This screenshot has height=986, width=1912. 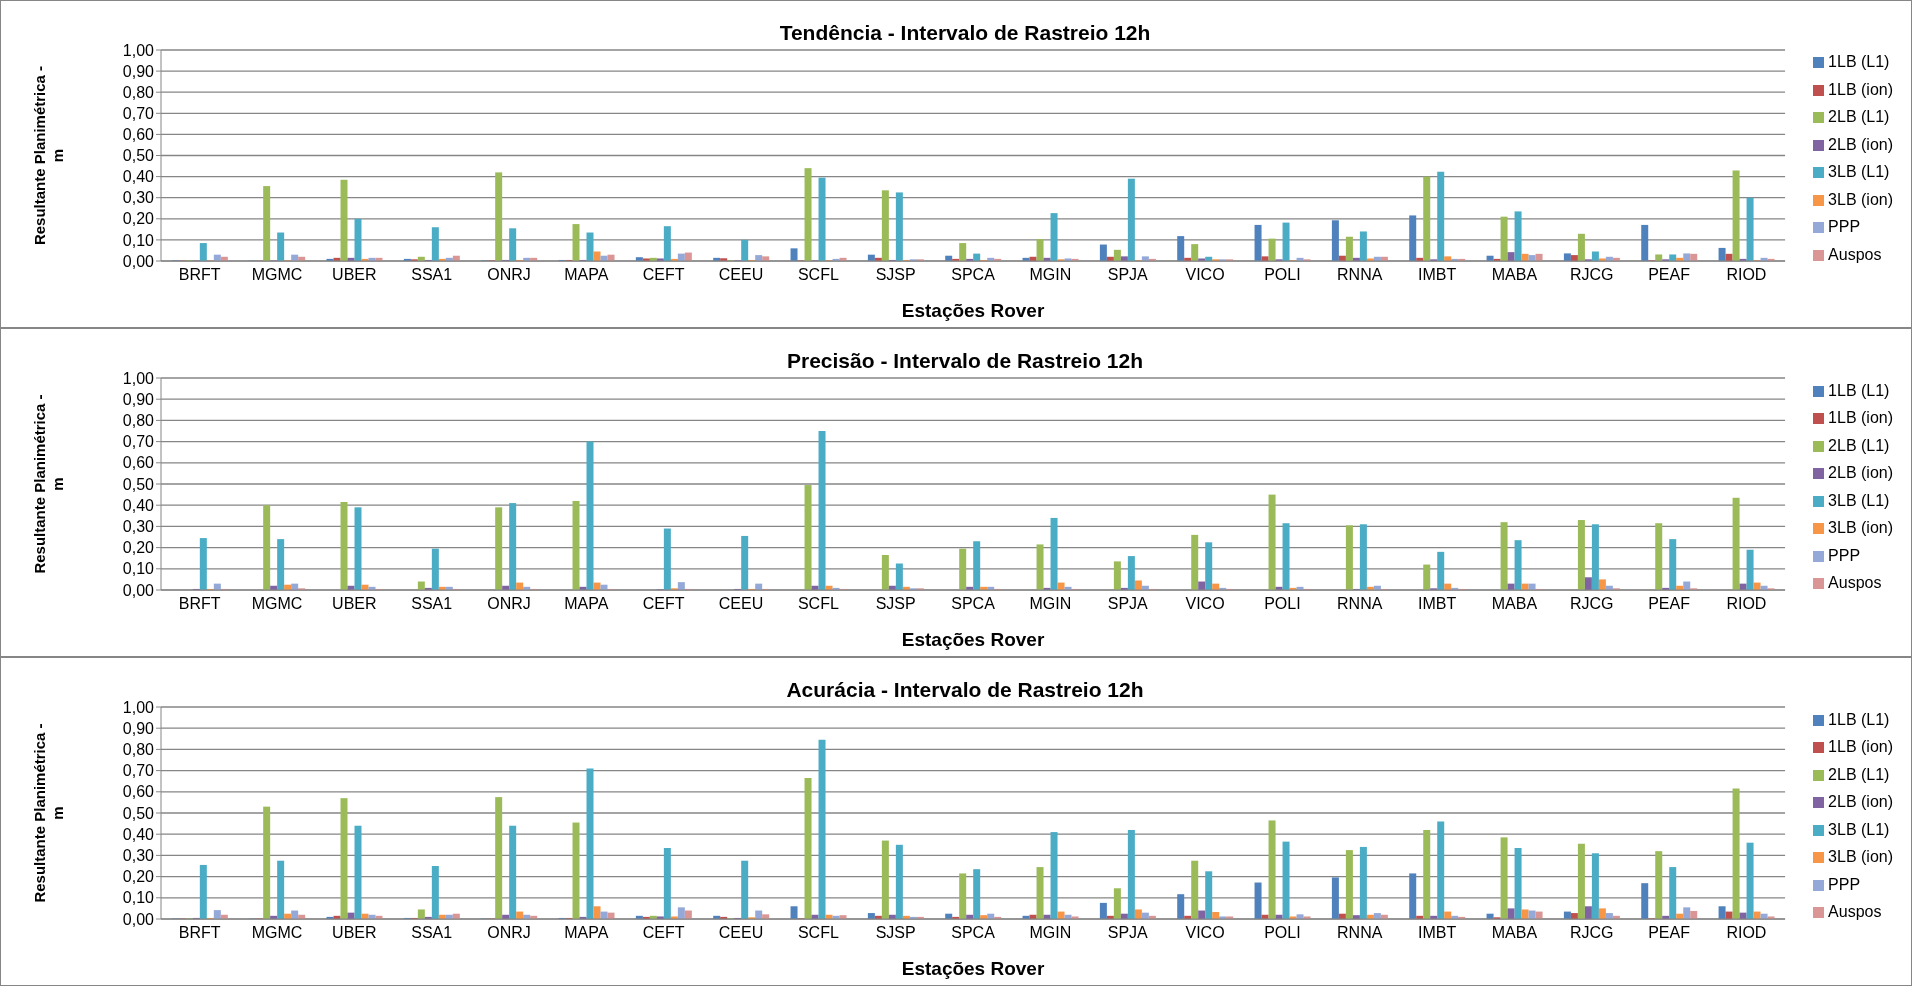 I want to click on x-tick-label: SCFL, so click(x=818, y=275).